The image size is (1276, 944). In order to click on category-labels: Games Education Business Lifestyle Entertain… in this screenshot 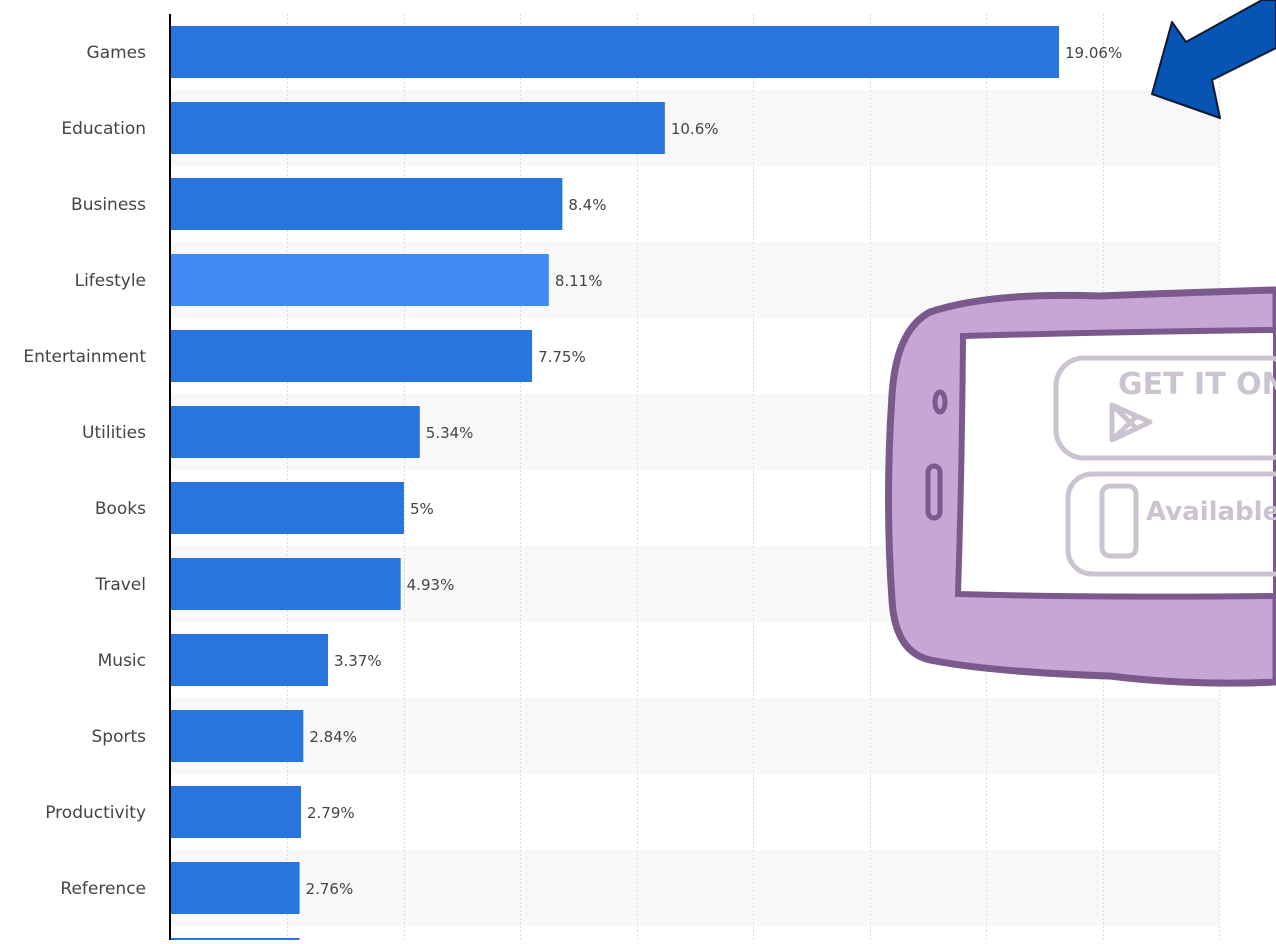, I will do `click(84, 471)`.